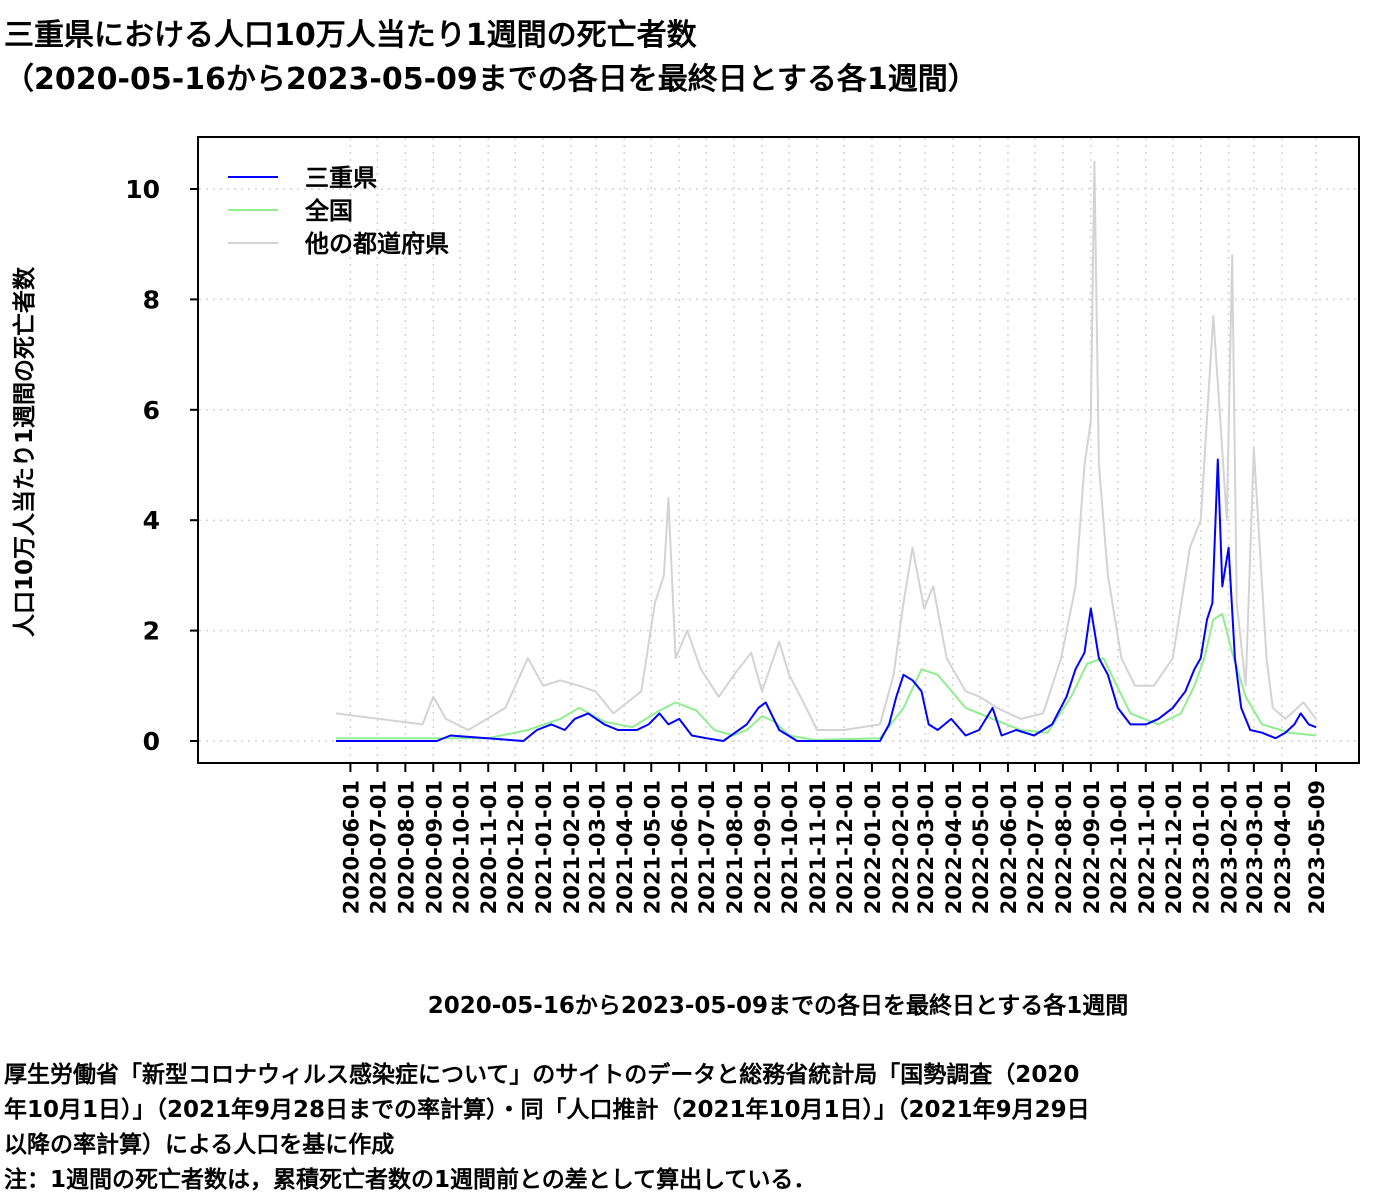  What do you see at coordinates (151, 741) in the screenshot?
I see `y-tick-label: 0` at bounding box center [151, 741].